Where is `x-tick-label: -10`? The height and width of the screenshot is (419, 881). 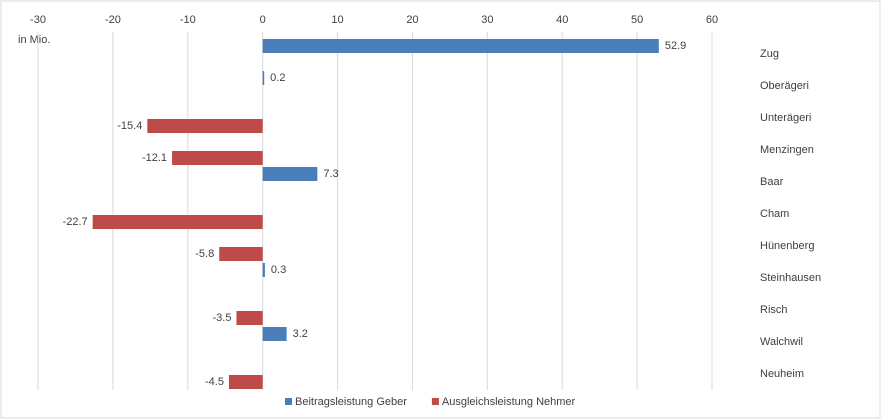
x-tick-label: -10 is located at coordinates (188, 20).